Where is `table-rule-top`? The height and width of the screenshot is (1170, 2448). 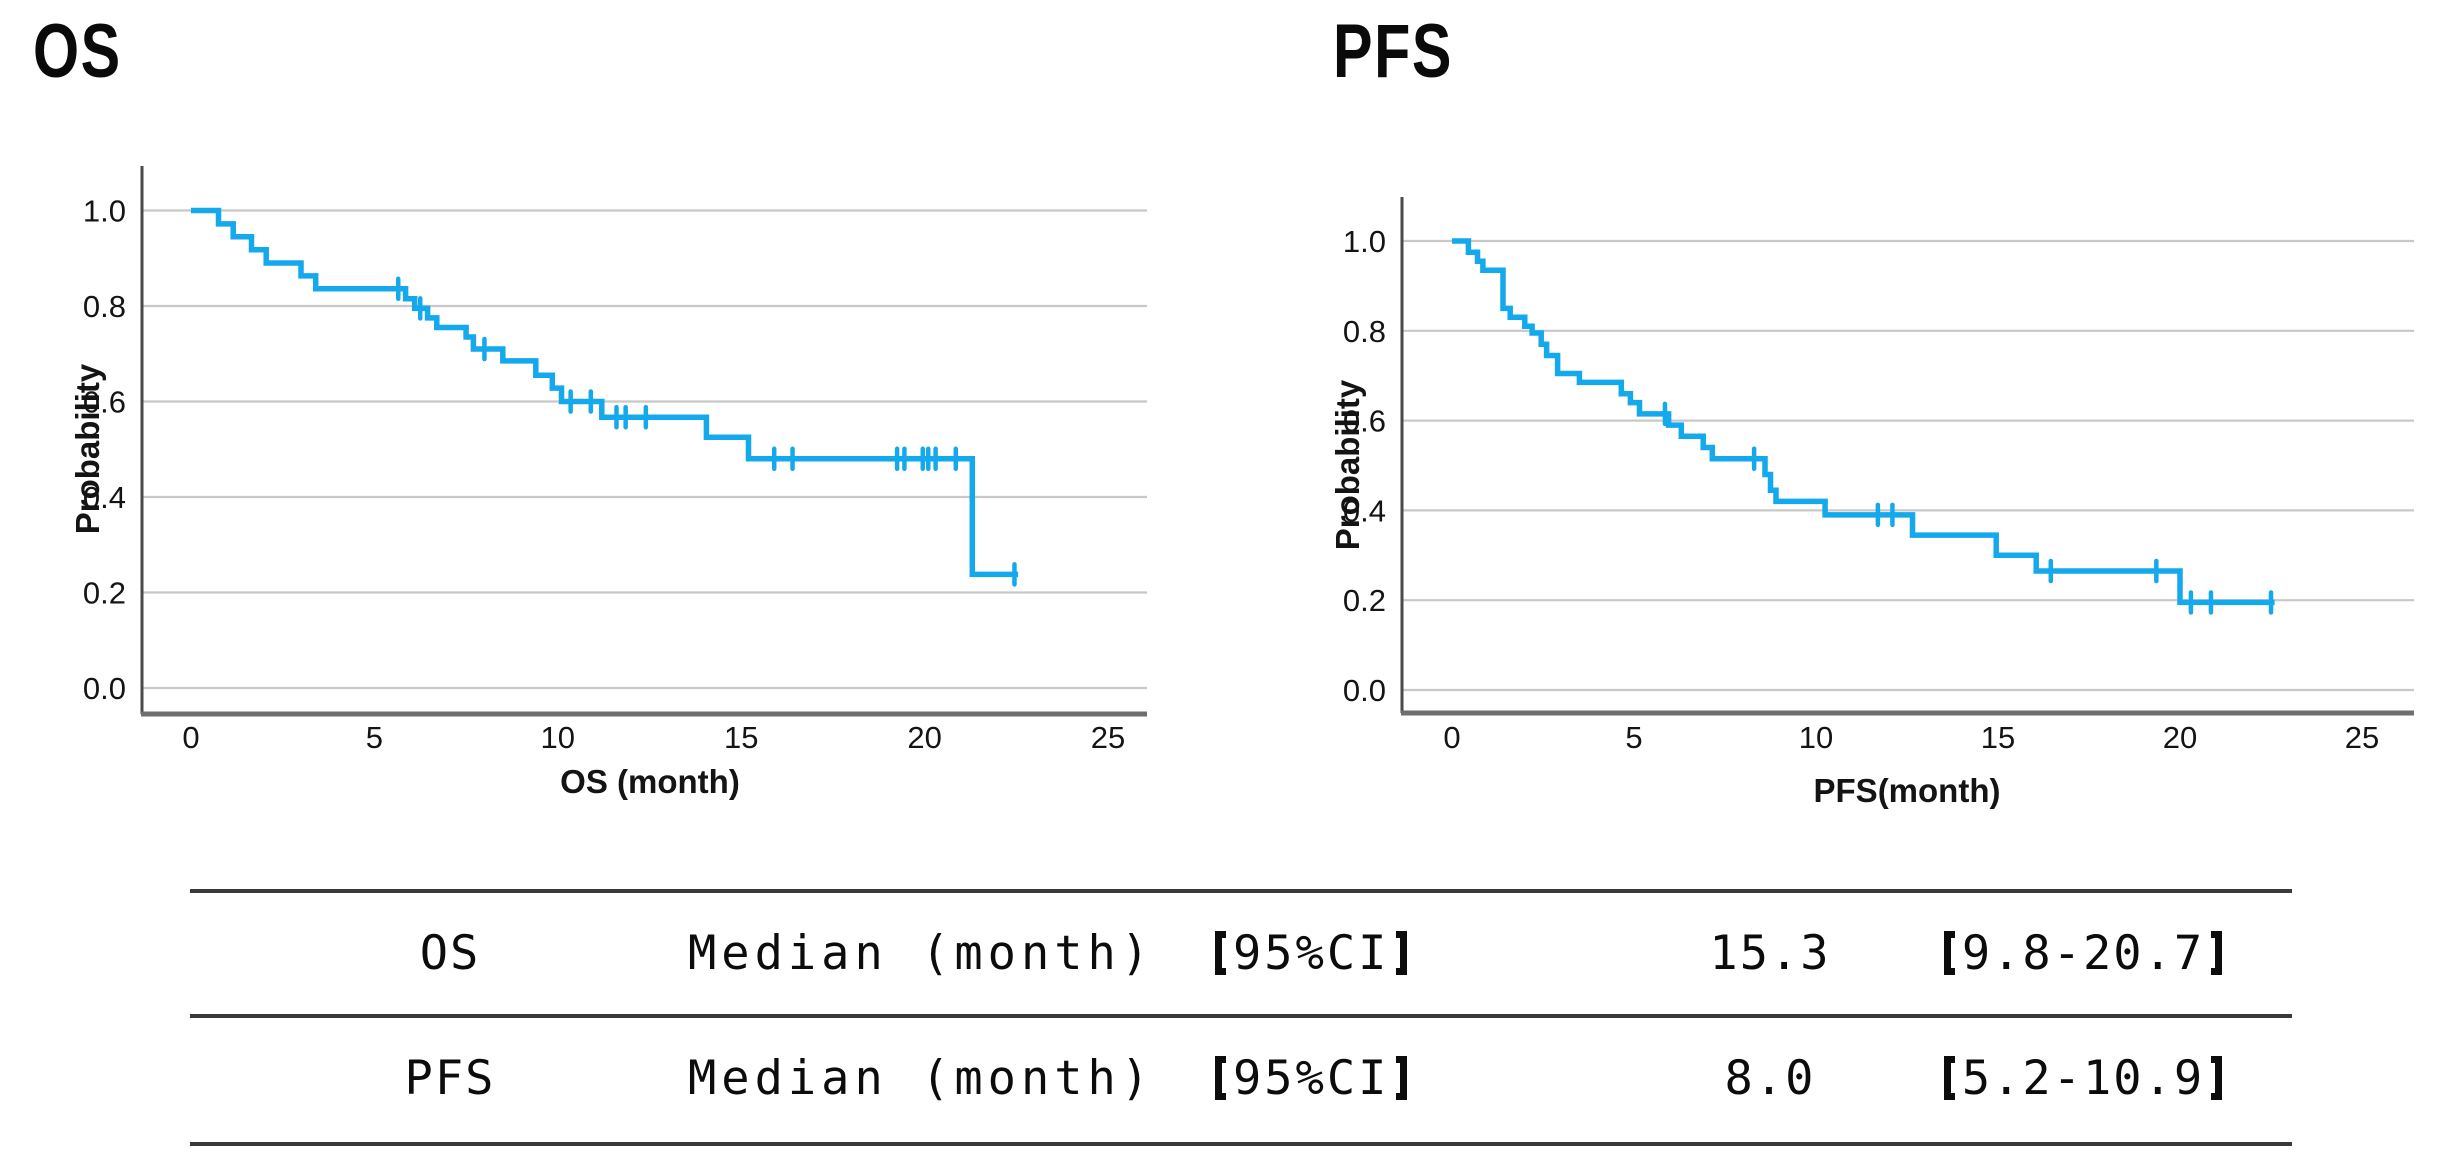
table-rule-top is located at coordinates (1241, 891).